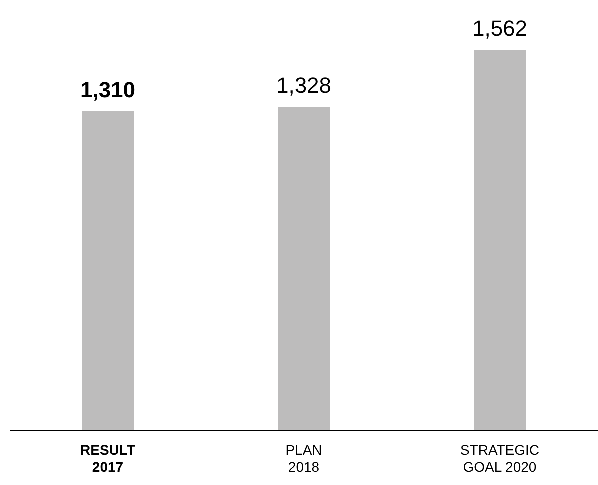 Image resolution: width=598 pixels, height=485 pixels. Describe the element at coordinates (108, 458) in the screenshot. I see `x-tick-label: RESULT 2017` at that location.